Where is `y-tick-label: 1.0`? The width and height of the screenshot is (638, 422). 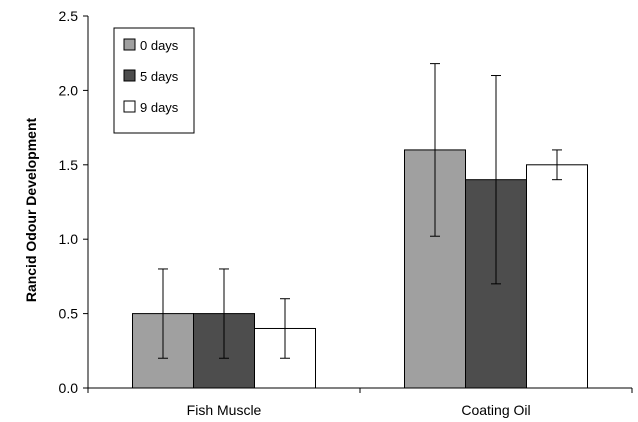 y-tick-label: 1.0 is located at coordinates (69, 239).